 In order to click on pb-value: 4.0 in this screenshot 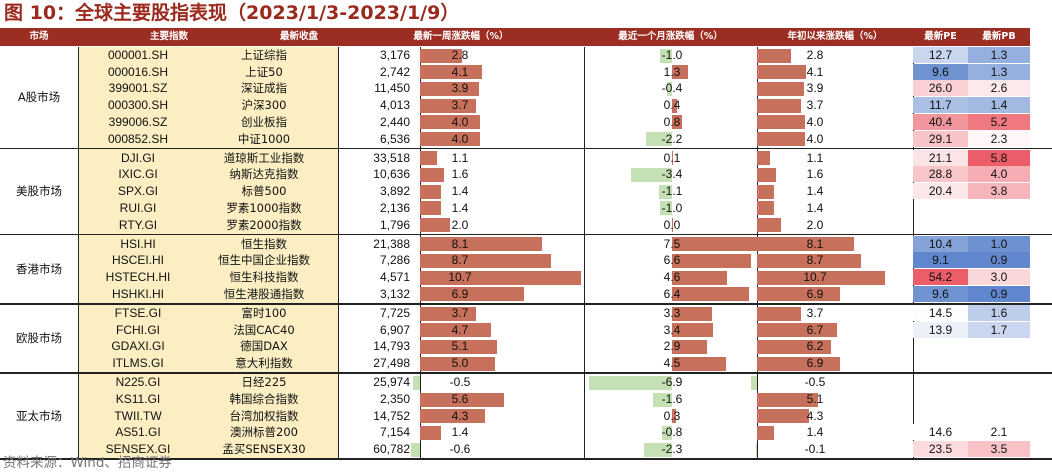, I will do `click(999, 174)`.